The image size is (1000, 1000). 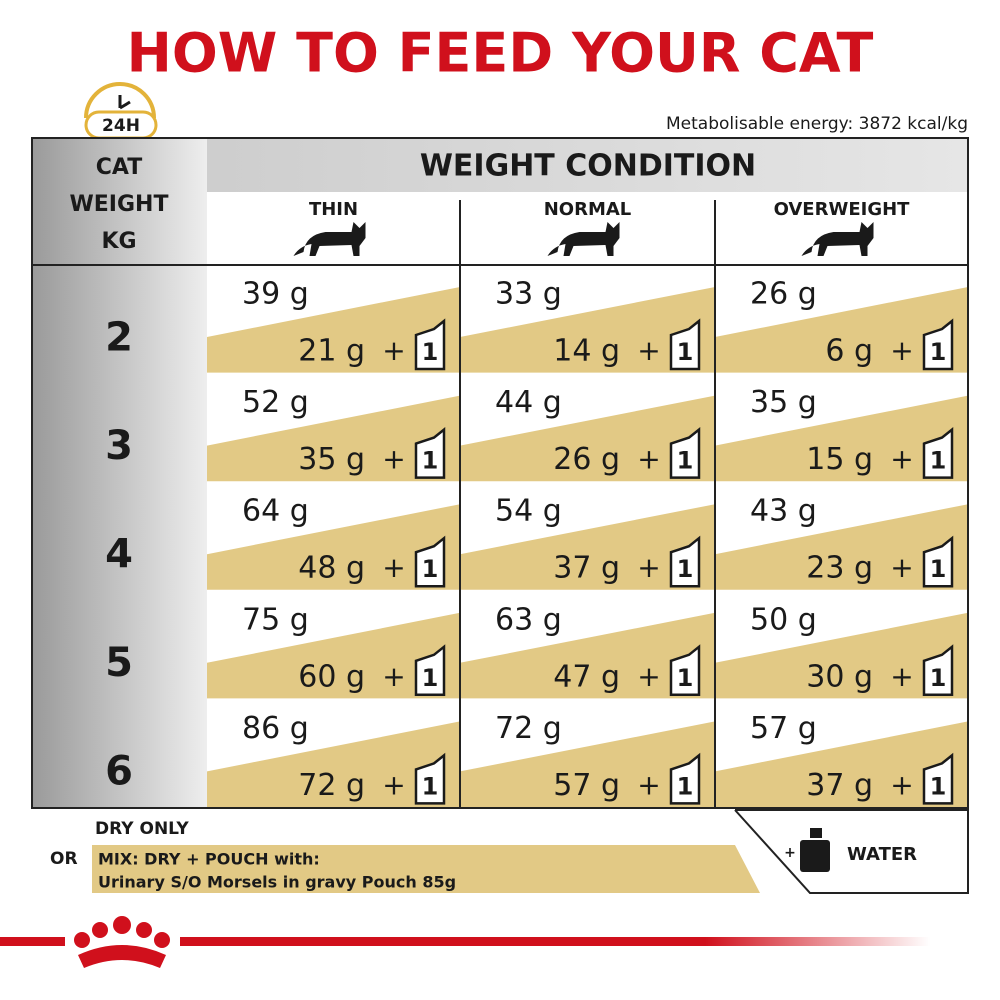 I want to click on water-box, so click(x=851, y=851).